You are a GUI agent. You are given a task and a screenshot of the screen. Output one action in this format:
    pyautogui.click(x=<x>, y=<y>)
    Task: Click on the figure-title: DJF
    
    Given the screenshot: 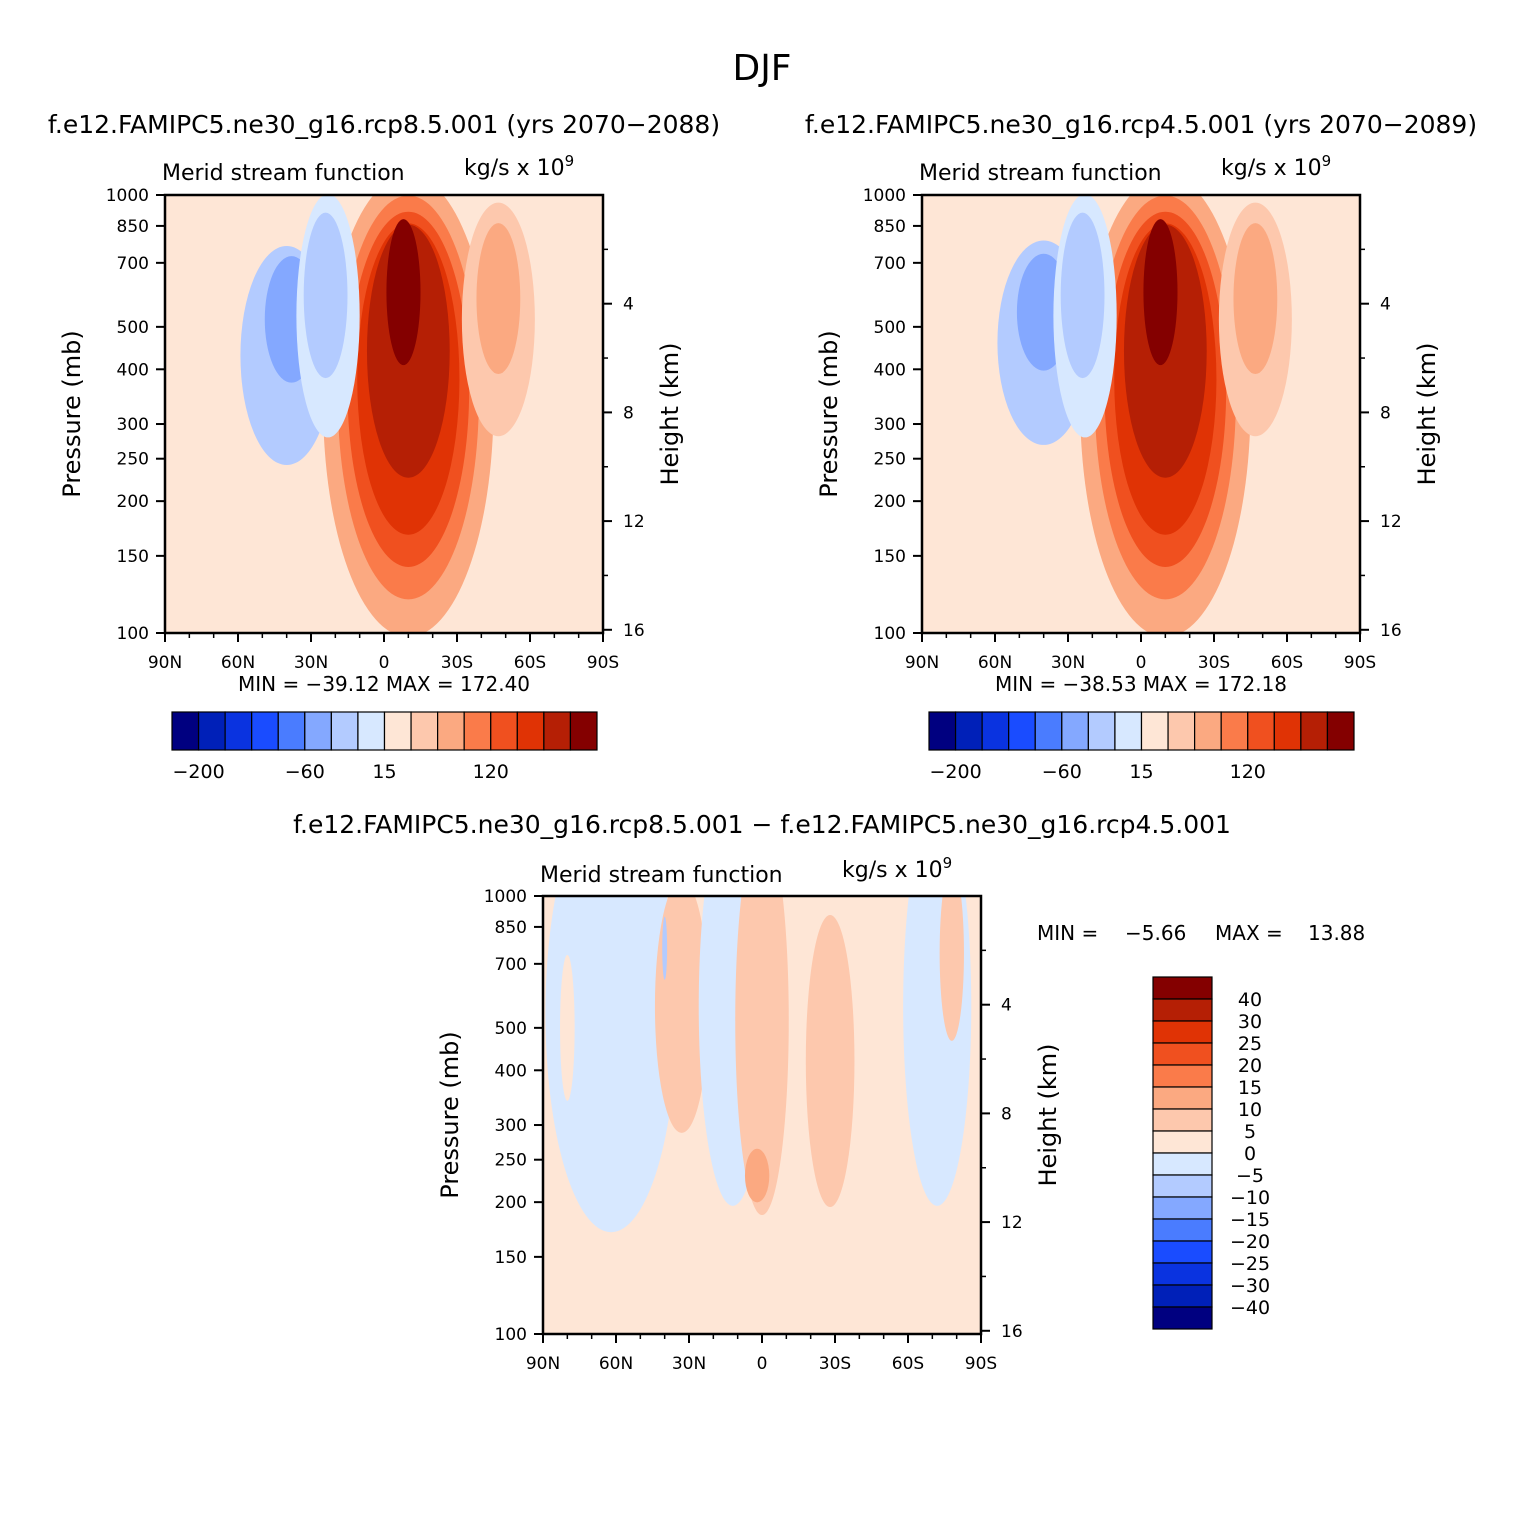 What is the action you would take?
    pyautogui.click(x=761, y=68)
    